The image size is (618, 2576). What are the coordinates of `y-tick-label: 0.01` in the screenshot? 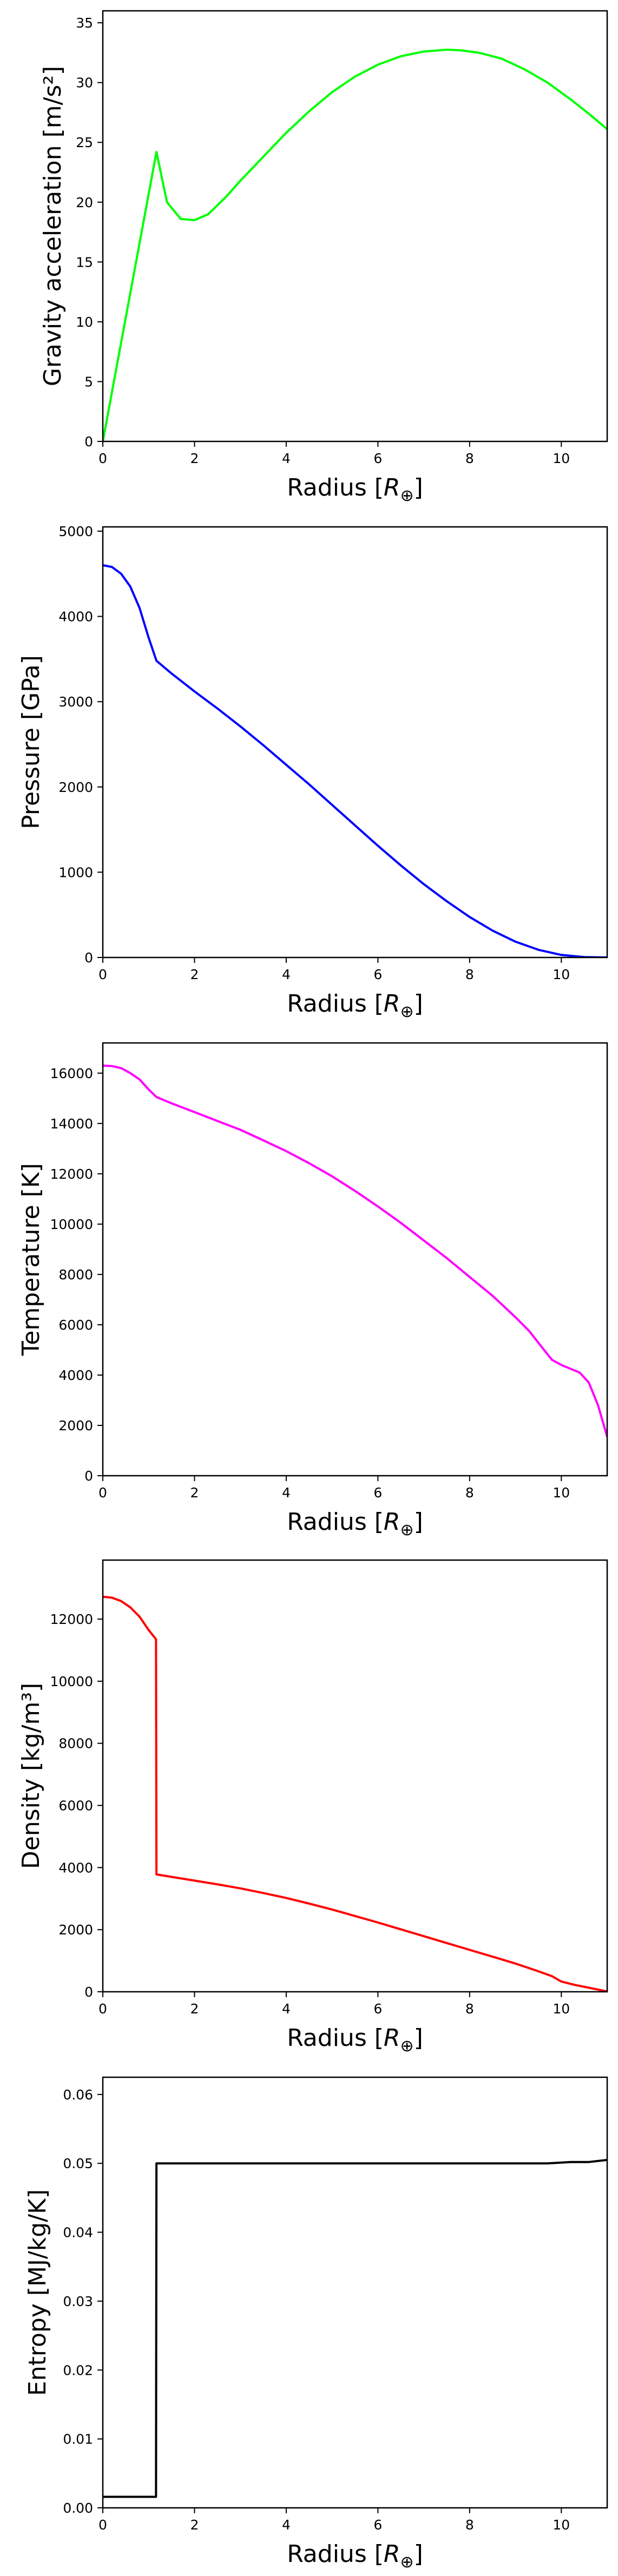 It's located at (78, 2439).